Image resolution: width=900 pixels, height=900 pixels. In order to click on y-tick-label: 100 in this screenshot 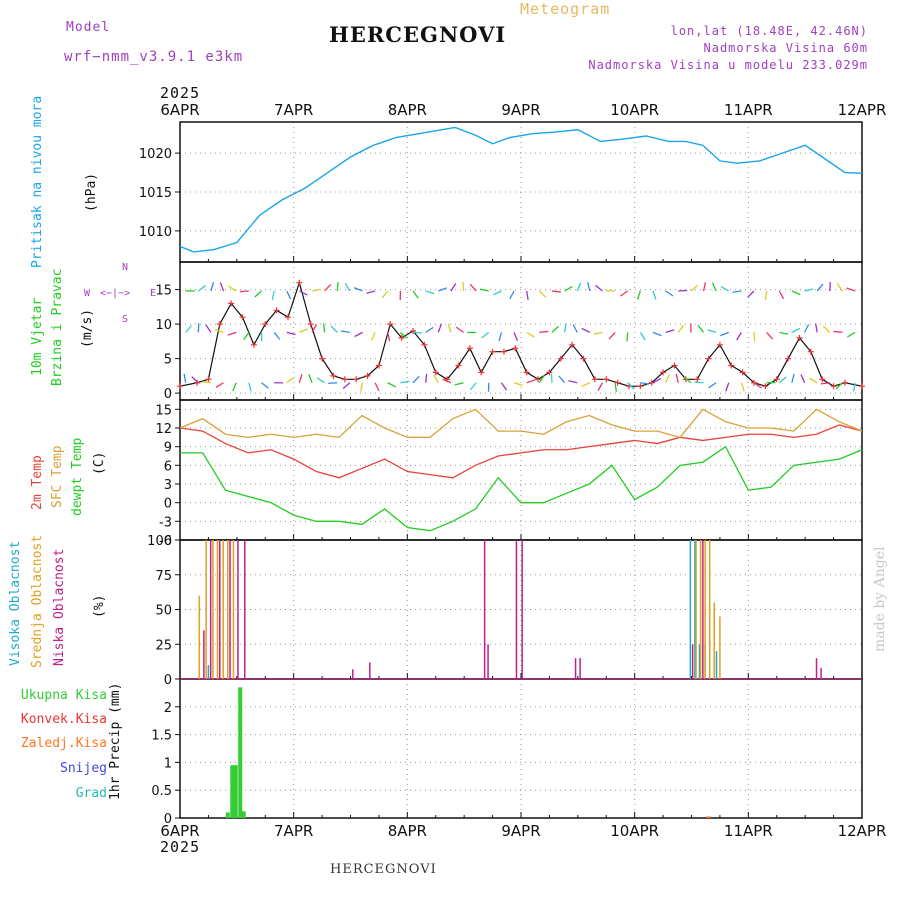, I will do `click(159, 541)`.